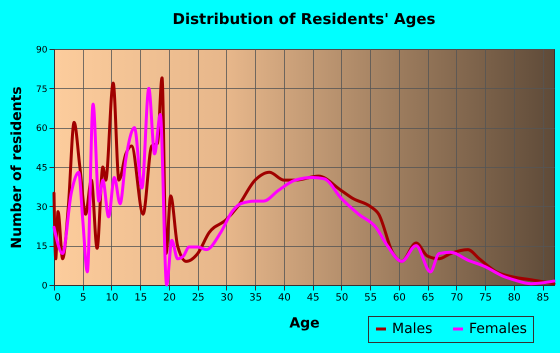  I want to click on x-tick-label: 35, so click(255, 298).